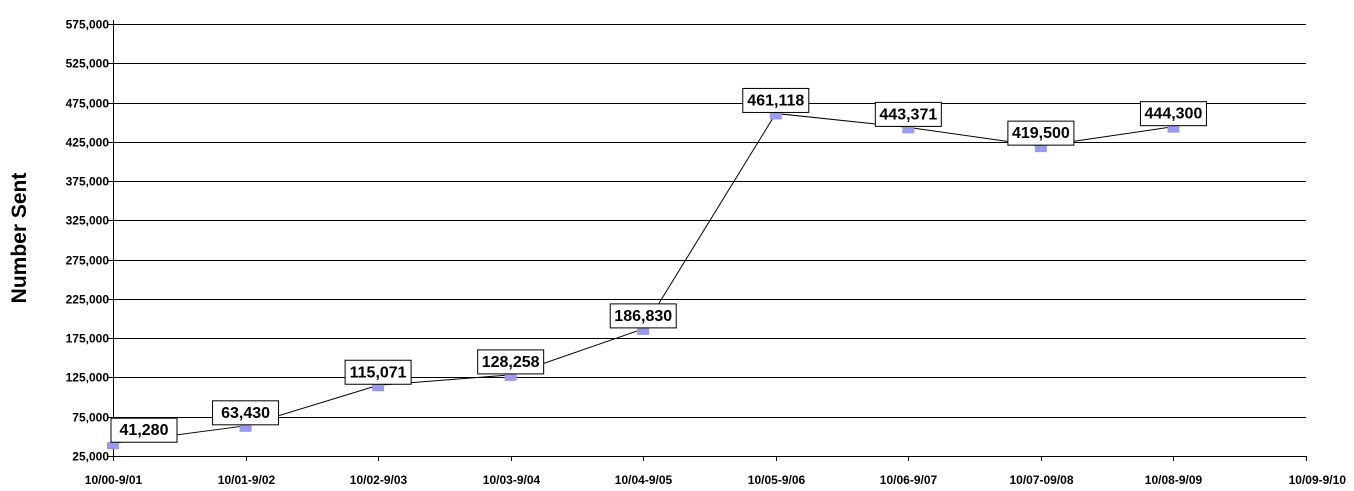 This screenshot has width=1354, height=491. What do you see at coordinates (909, 480) in the screenshot?
I see `x-tick-label: 10/06-9/07` at bounding box center [909, 480].